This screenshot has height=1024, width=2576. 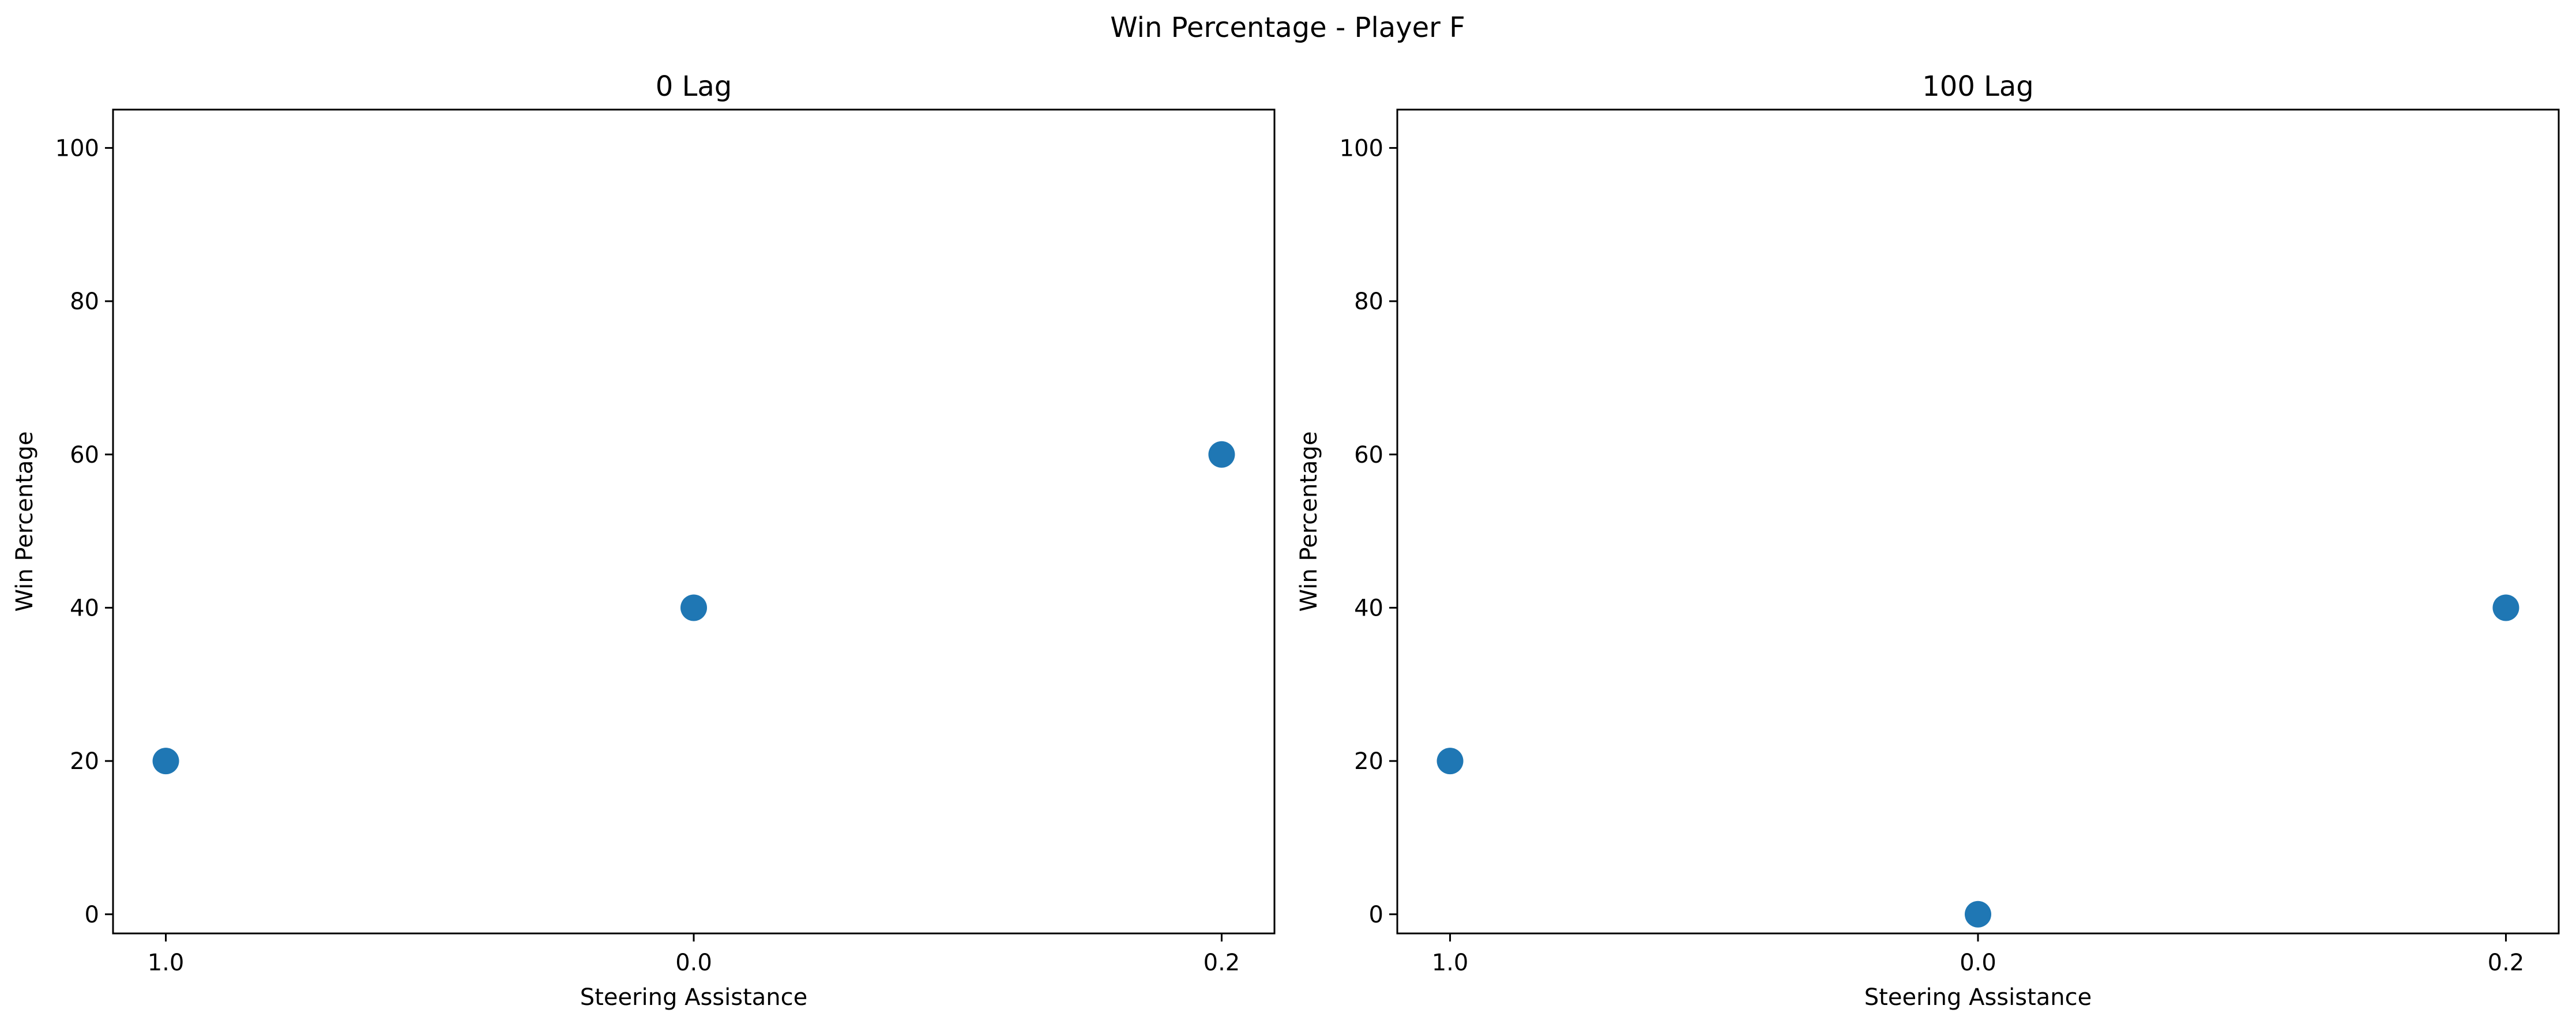 What do you see at coordinates (694, 86) in the screenshot?
I see `axes-title: 0 Lag` at bounding box center [694, 86].